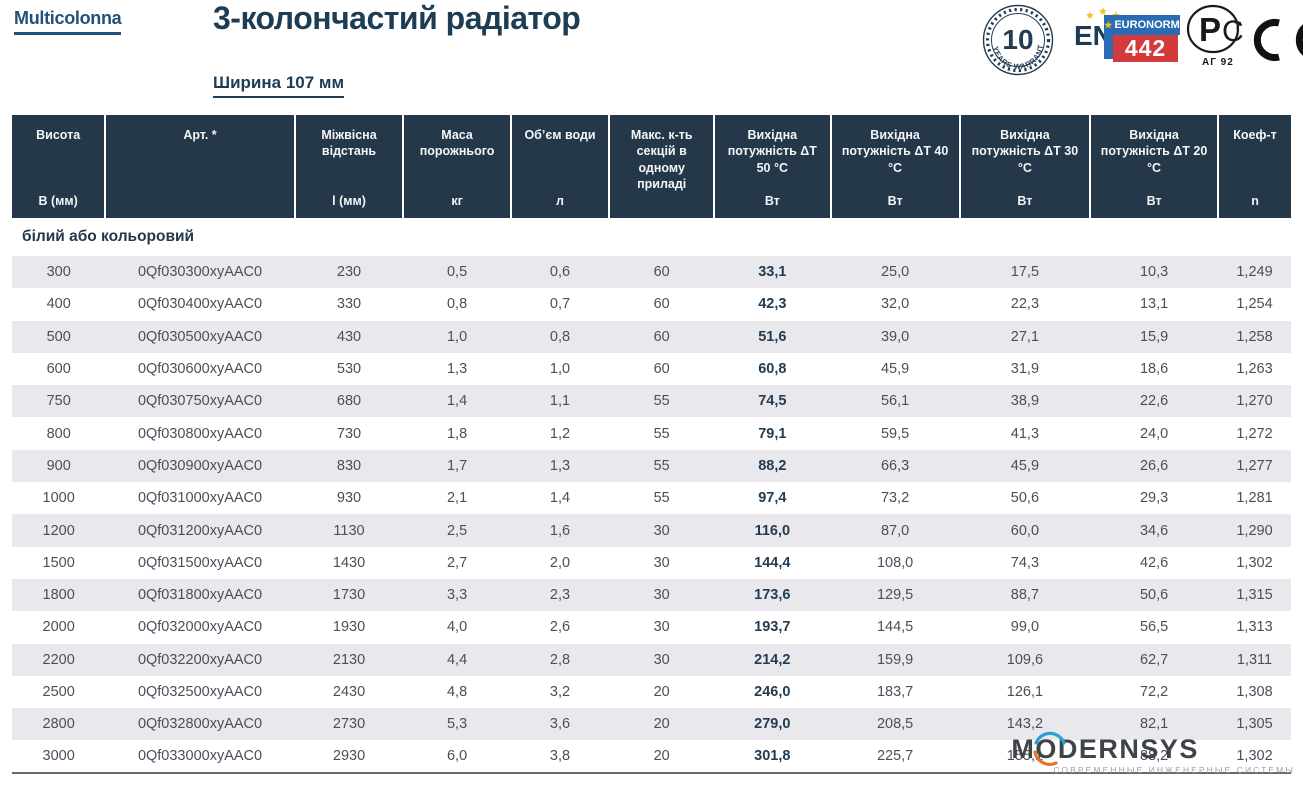  What do you see at coordinates (349, 498) in the screenshot?
I see `cell: 930` at bounding box center [349, 498].